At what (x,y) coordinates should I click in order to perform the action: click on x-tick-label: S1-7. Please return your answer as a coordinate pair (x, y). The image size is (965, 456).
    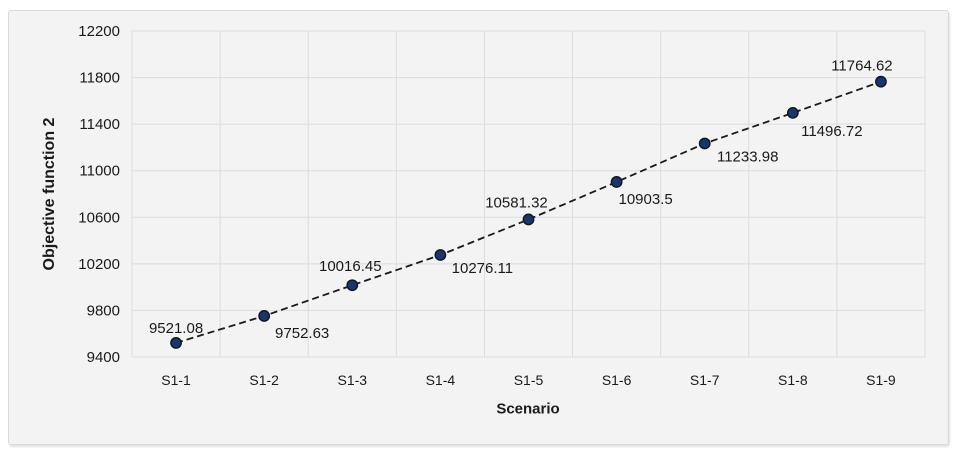
    Looking at the image, I should click on (705, 380).